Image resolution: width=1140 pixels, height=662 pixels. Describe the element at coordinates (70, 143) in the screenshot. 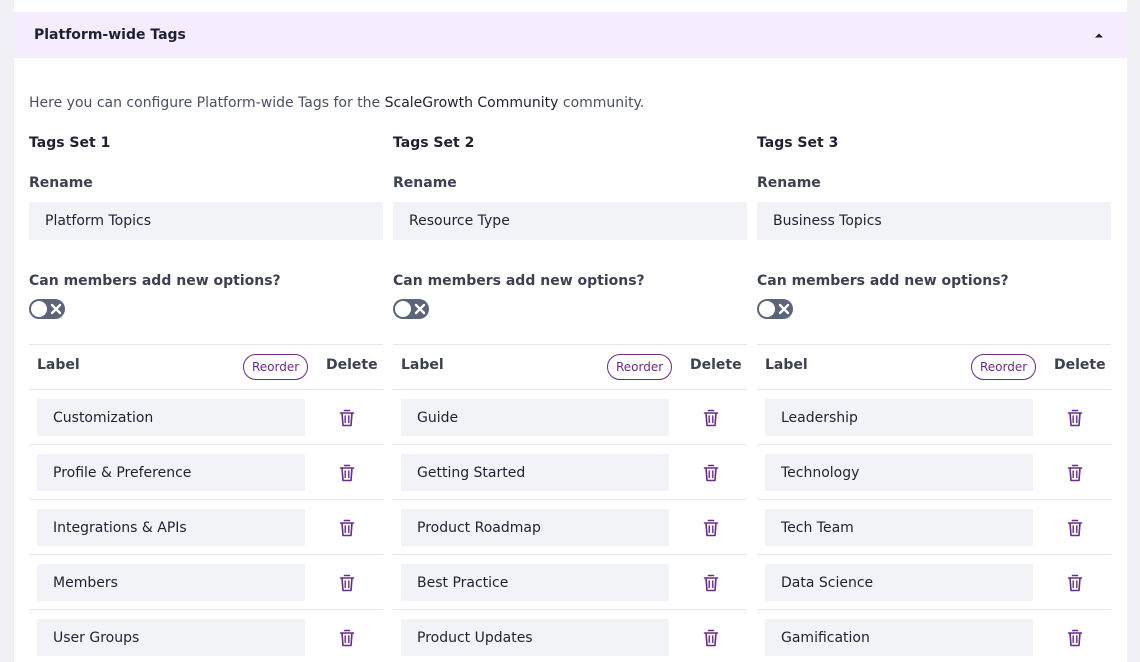

I see `tag-set-title: Tags Set 1` at that location.